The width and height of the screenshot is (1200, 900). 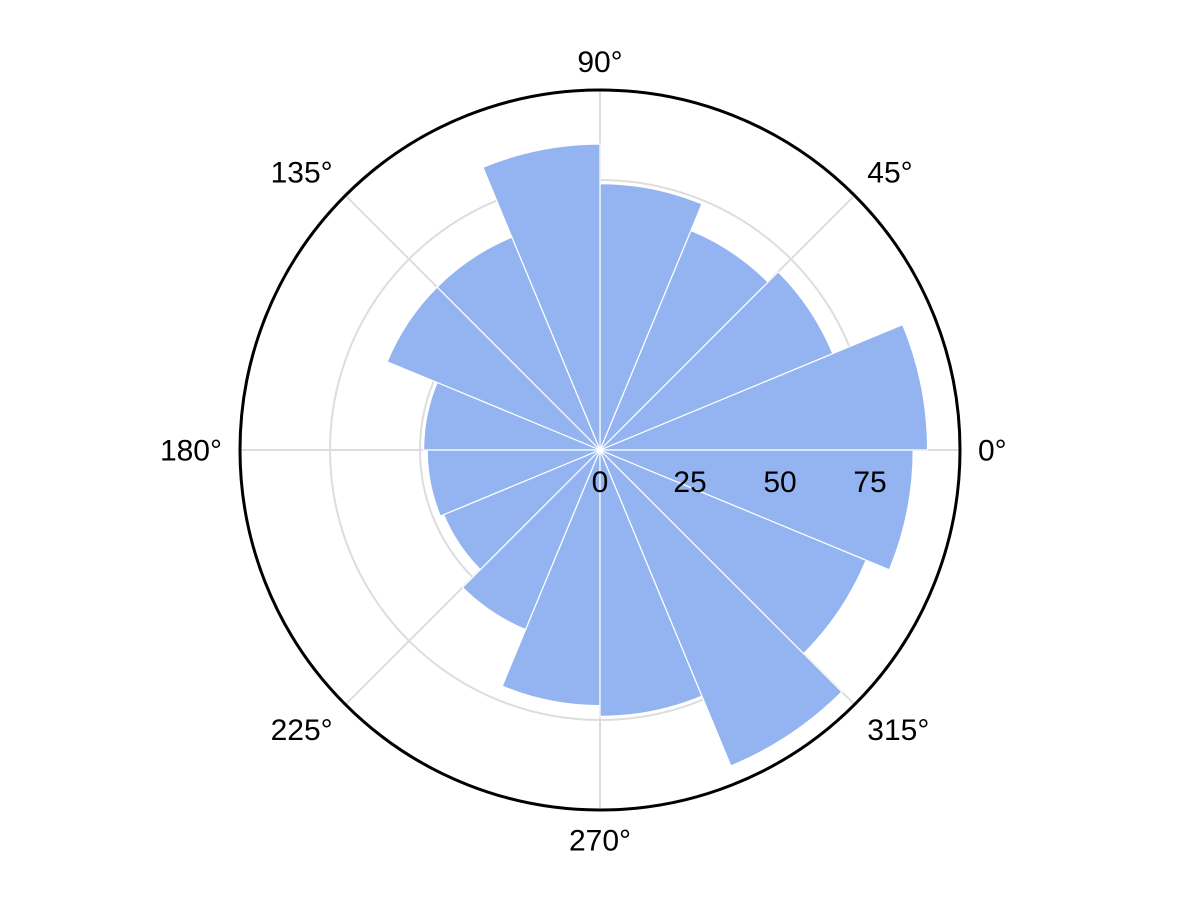 What do you see at coordinates (599, 62) in the screenshot?
I see `angular-tick-label-90: 90°` at bounding box center [599, 62].